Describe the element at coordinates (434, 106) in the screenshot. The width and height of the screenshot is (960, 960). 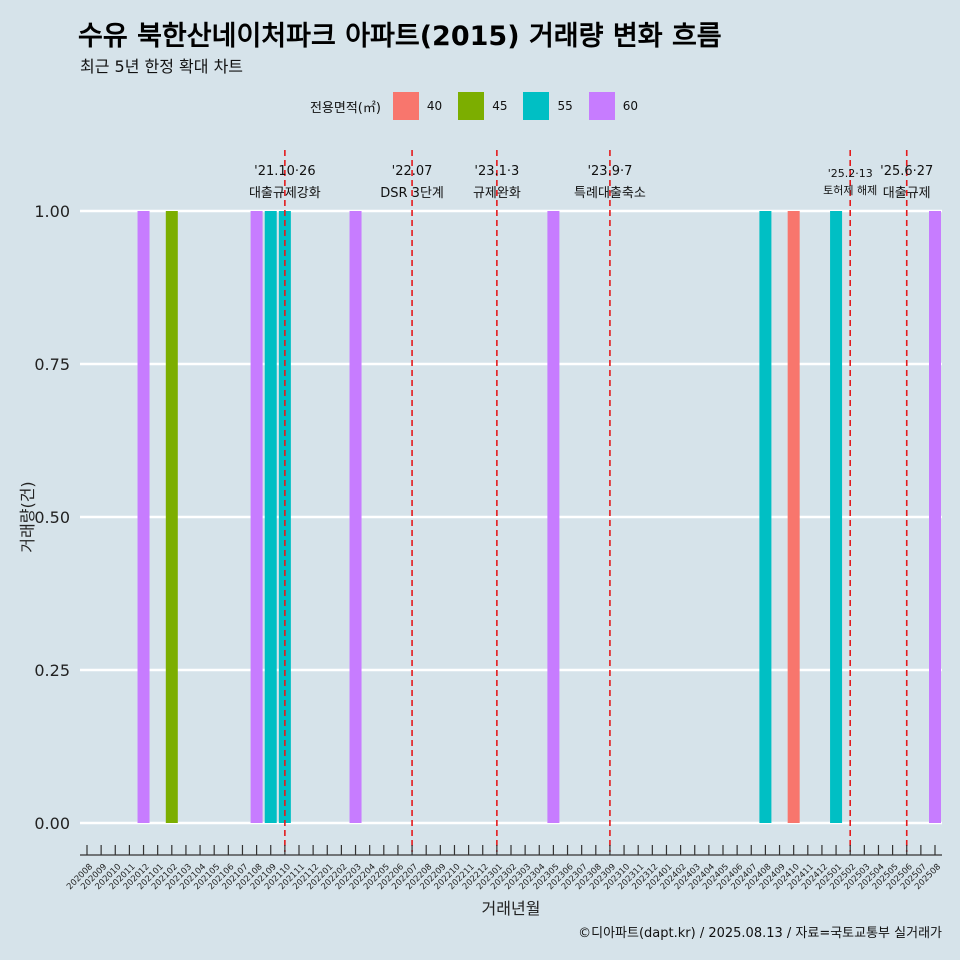
I see `legend-label-40: 40` at that location.